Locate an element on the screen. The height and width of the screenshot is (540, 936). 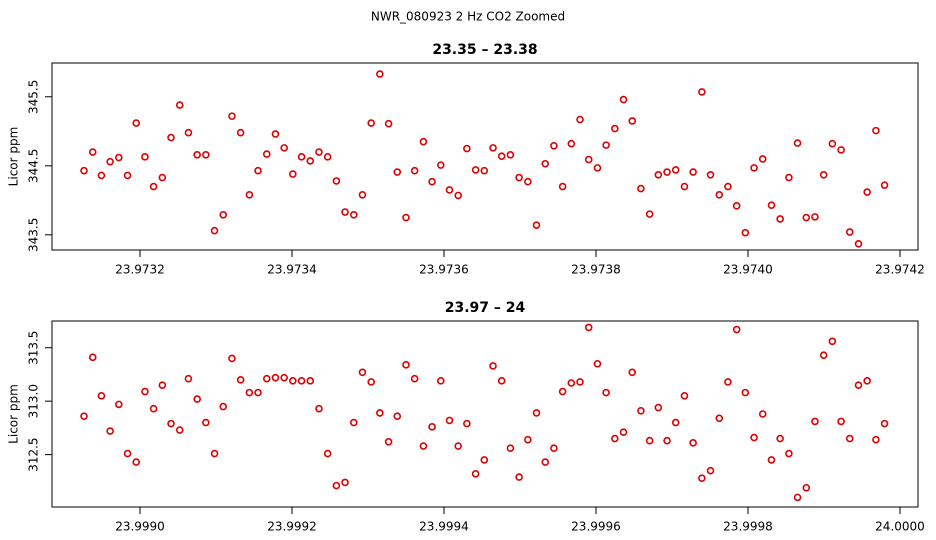
y-tick-label: 312.5 is located at coordinates (34, 454).